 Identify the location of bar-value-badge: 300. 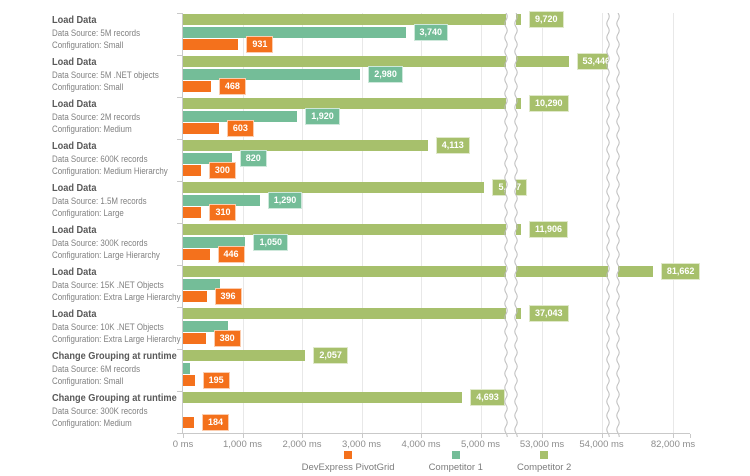
(222, 170).